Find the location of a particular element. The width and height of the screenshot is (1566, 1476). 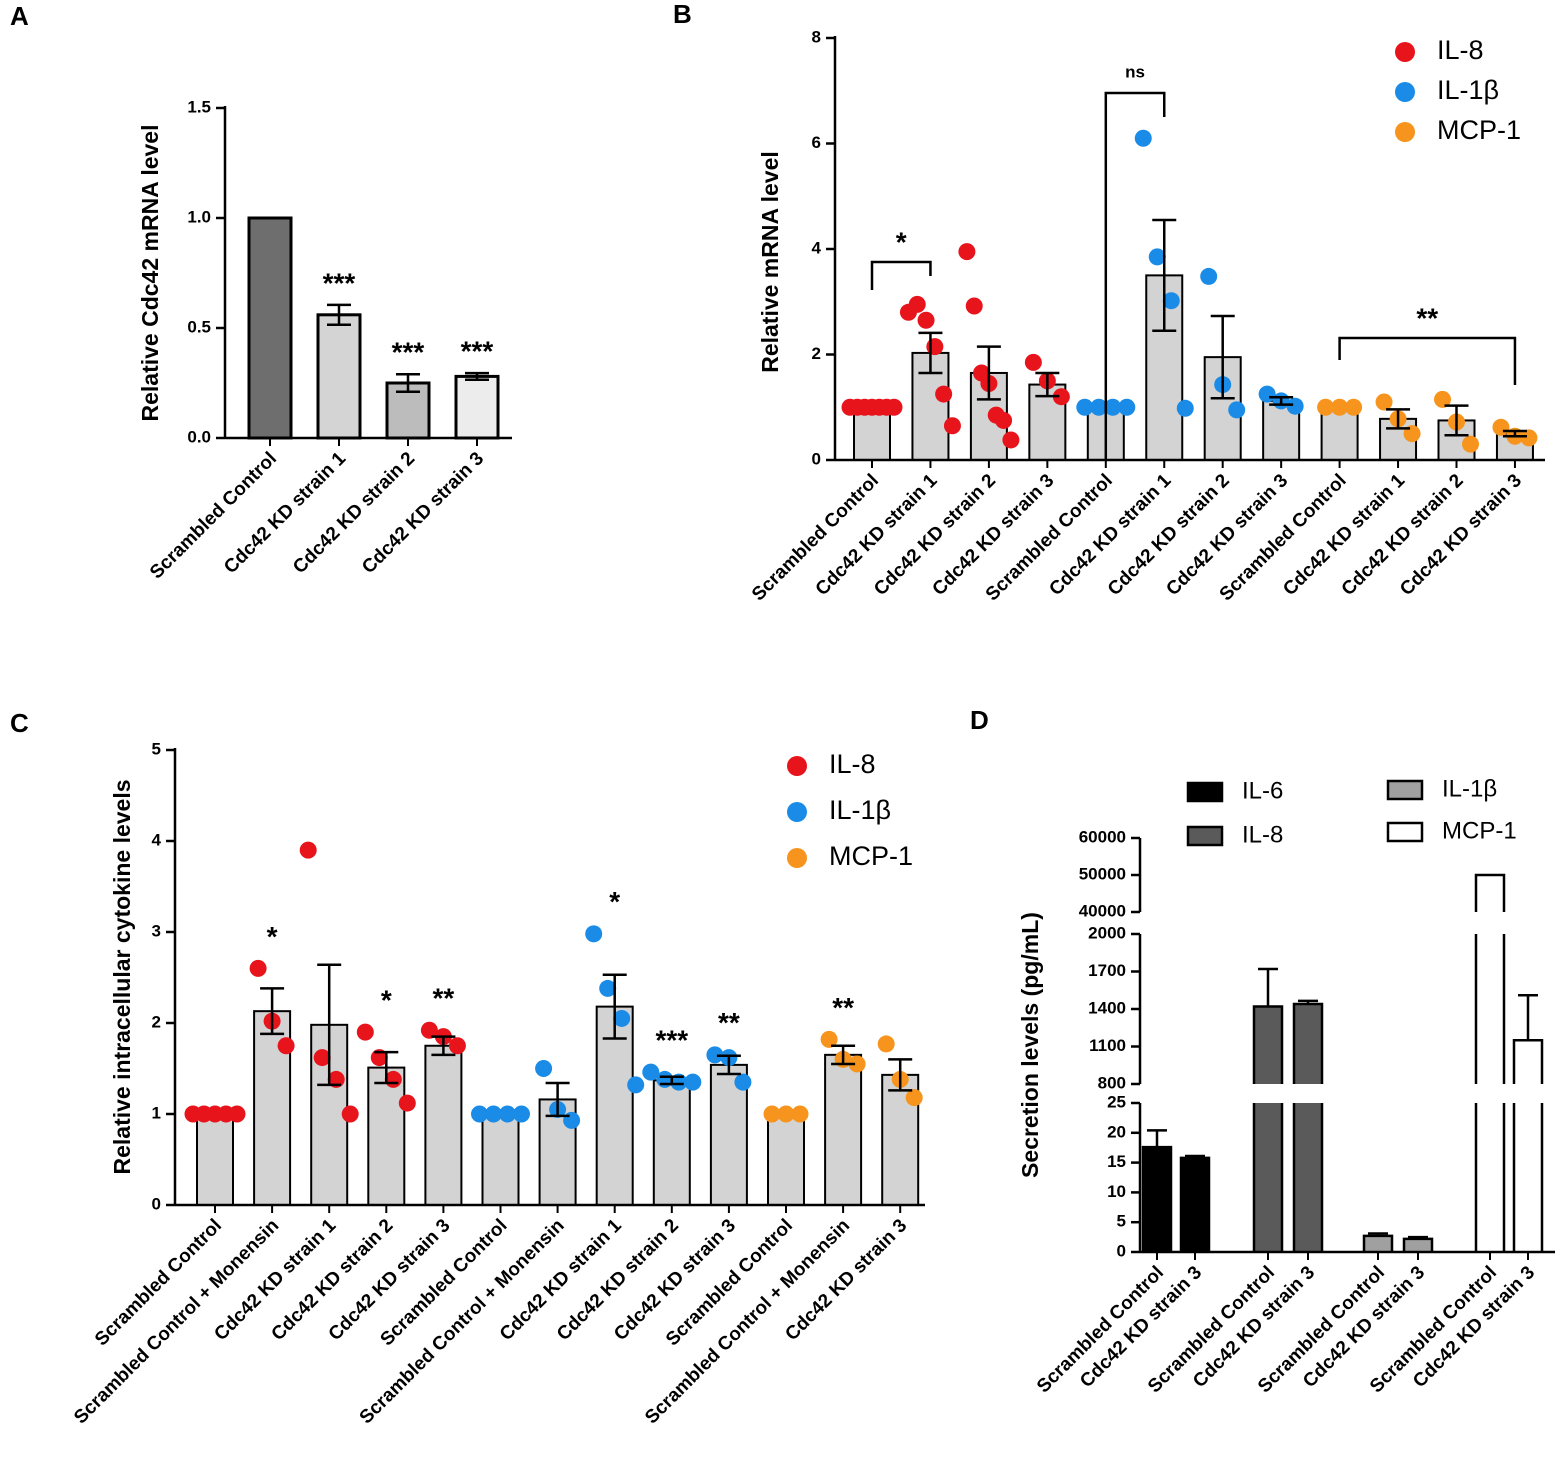

y-axis-title: Secretion levels (pg/mL) is located at coordinates (1030, 1045).